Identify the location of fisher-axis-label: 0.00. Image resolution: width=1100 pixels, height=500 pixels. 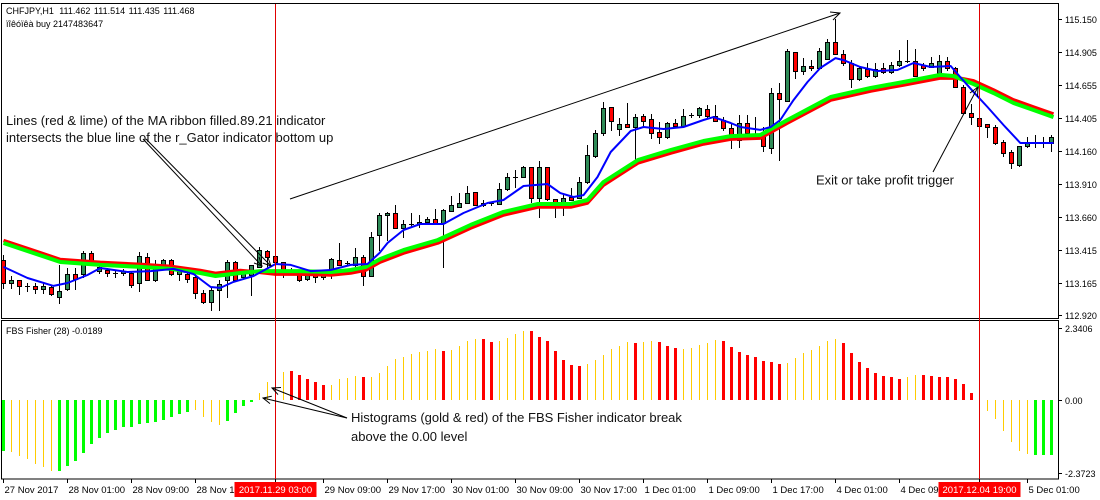
(1074, 401).